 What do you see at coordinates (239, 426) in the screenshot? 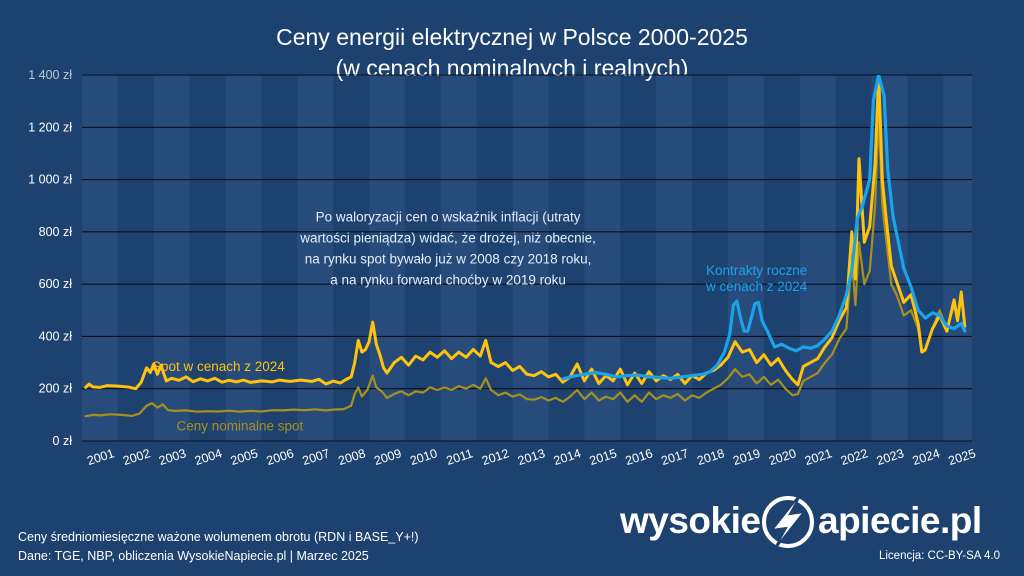
I see `series-label: Ceny nominalne spot` at bounding box center [239, 426].